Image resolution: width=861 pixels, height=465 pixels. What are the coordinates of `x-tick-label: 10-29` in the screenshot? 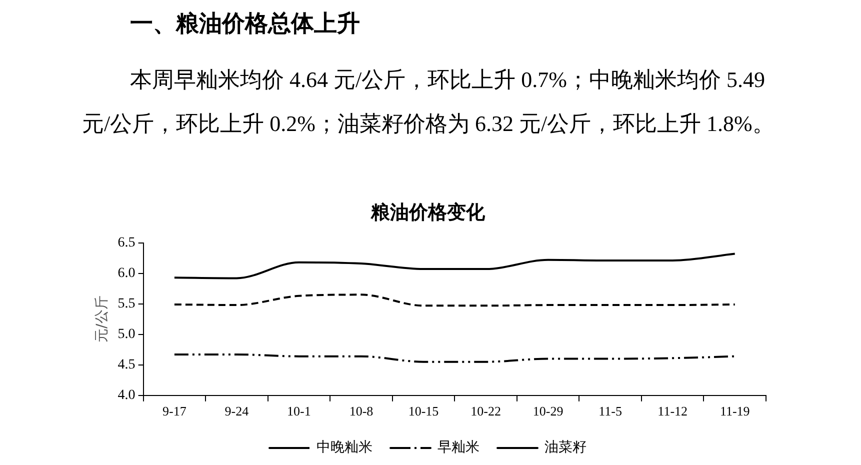 It's located at (548, 411).